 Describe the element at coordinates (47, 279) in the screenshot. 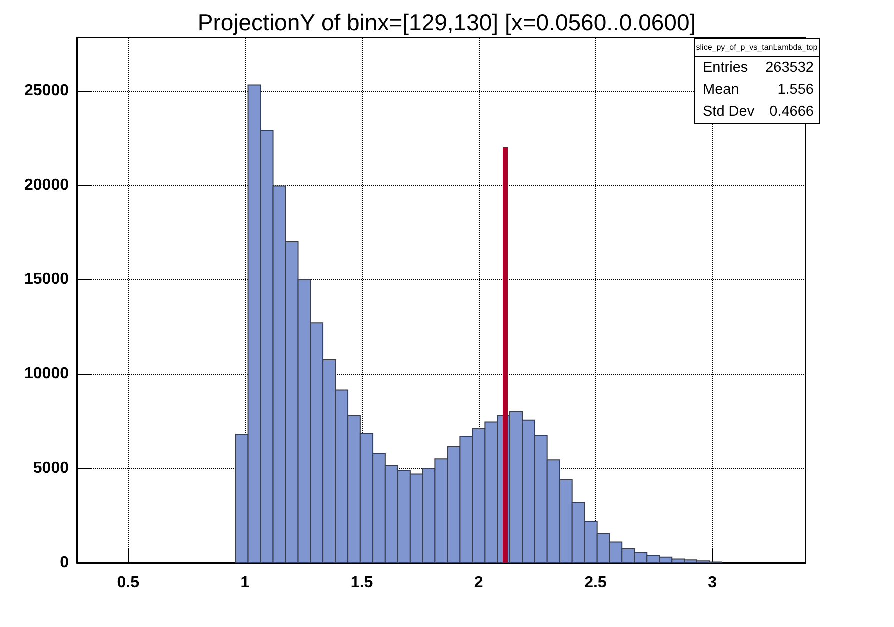

I see `y-tick-label: 15000` at that location.